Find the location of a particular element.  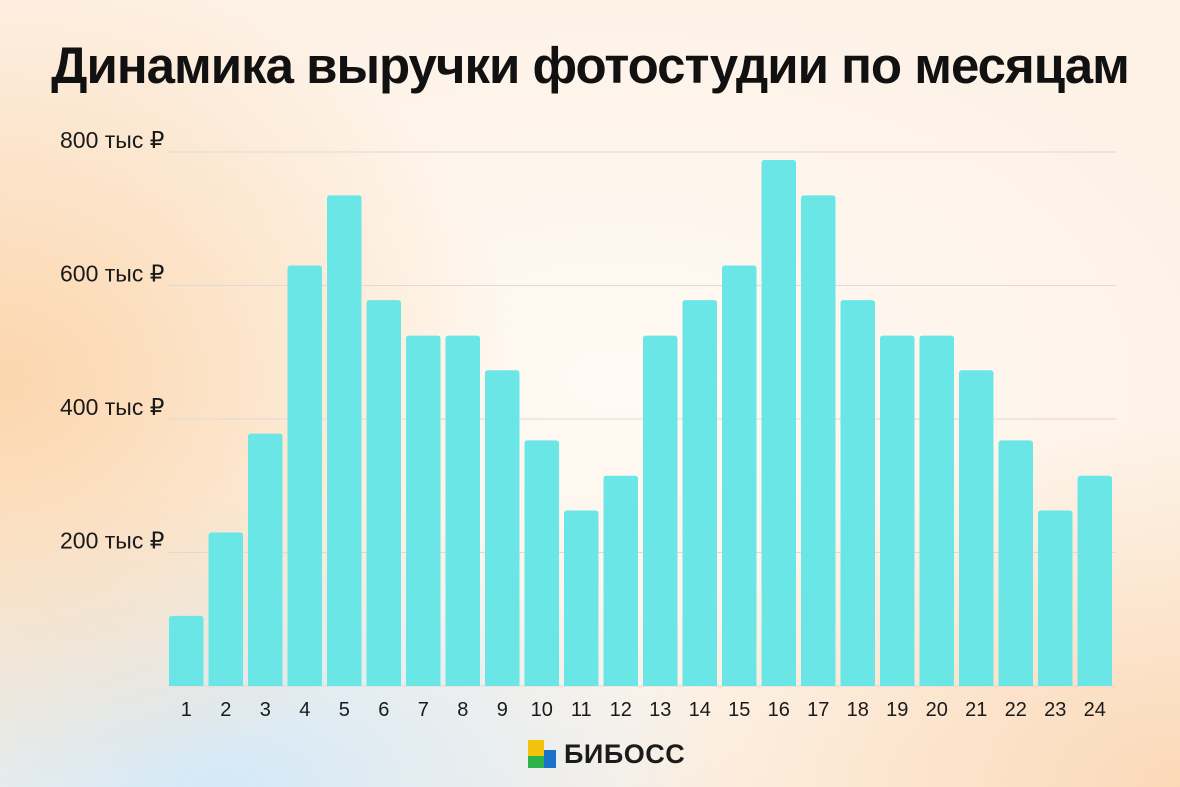

x-tick-label: 12 is located at coordinates (621, 710).